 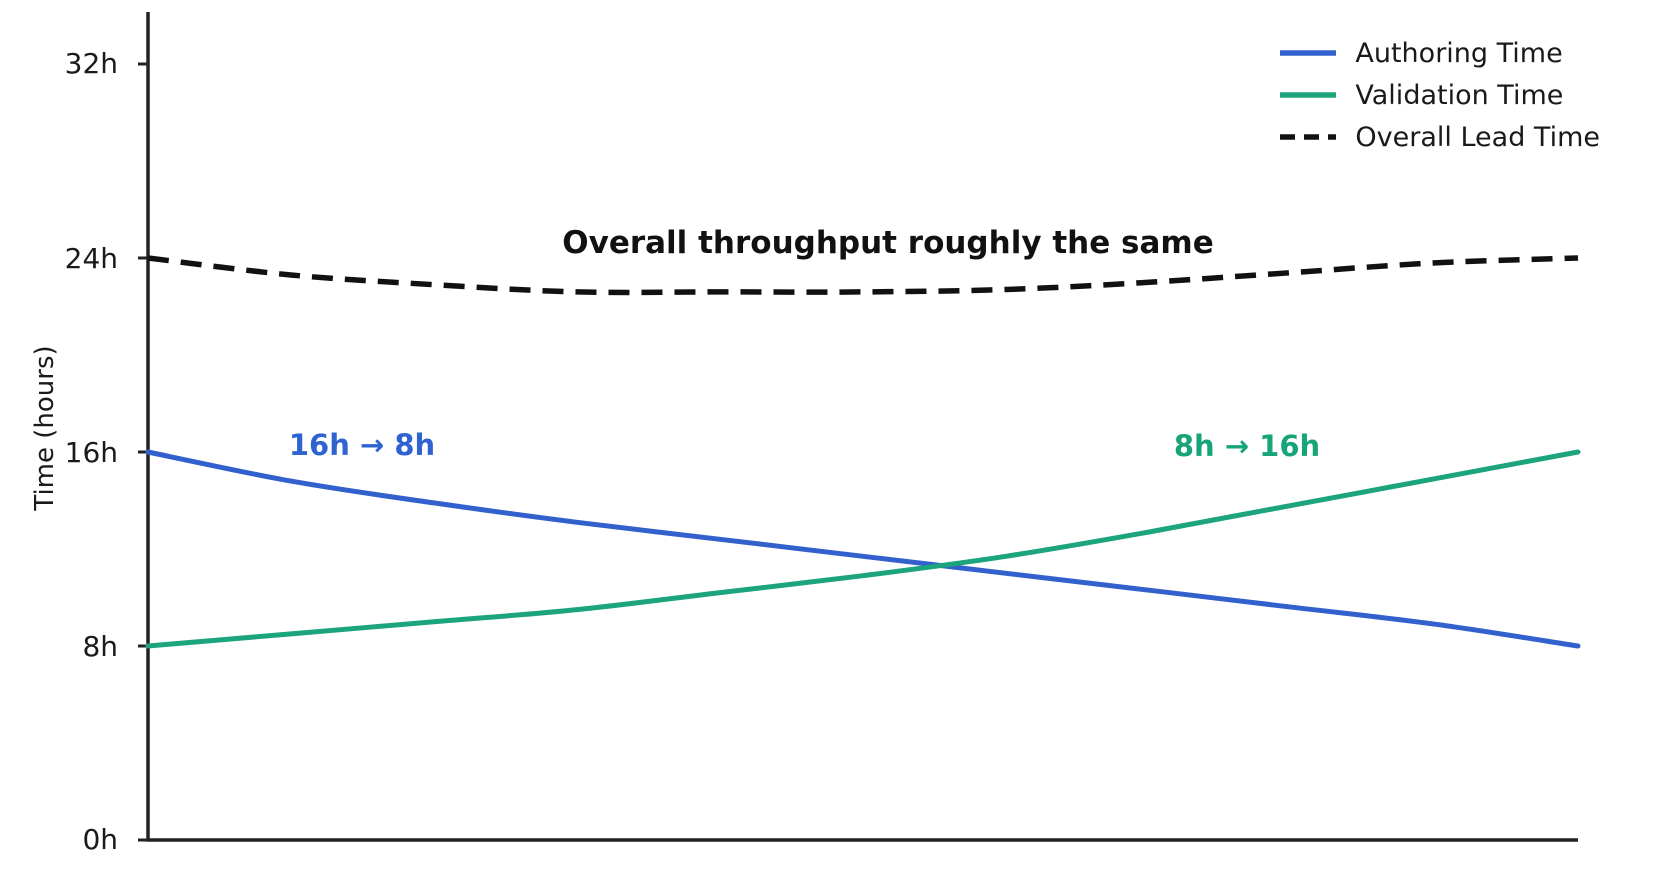 I want to click on y-tick-label-16h: 16h, so click(x=91, y=452).